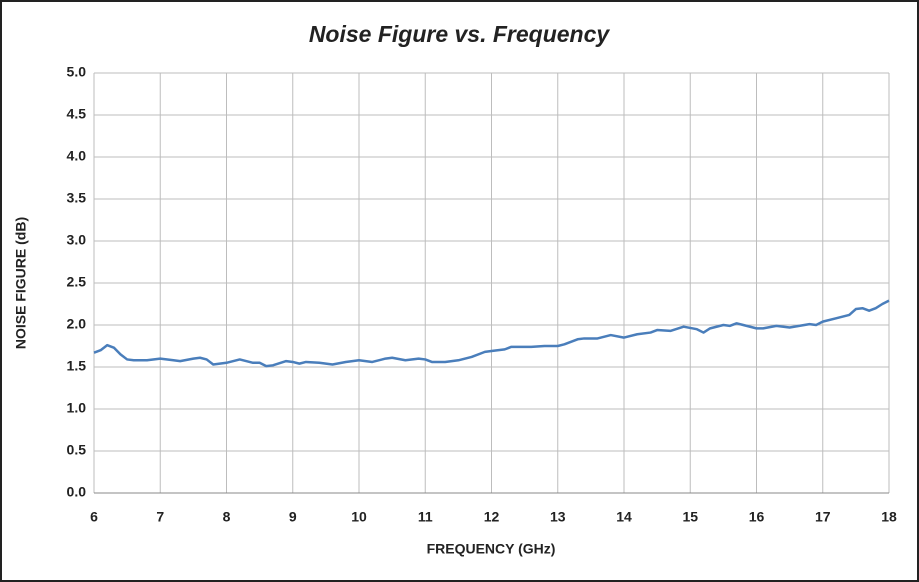 The image size is (919, 582). I want to click on y-tick-label: 3.5, so click(77, 198).